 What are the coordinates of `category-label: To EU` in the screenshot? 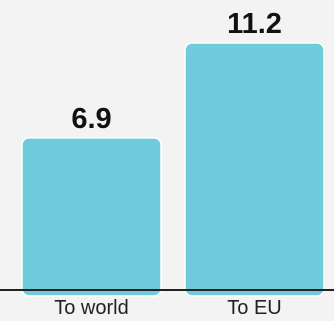 It's located at (254, 308).